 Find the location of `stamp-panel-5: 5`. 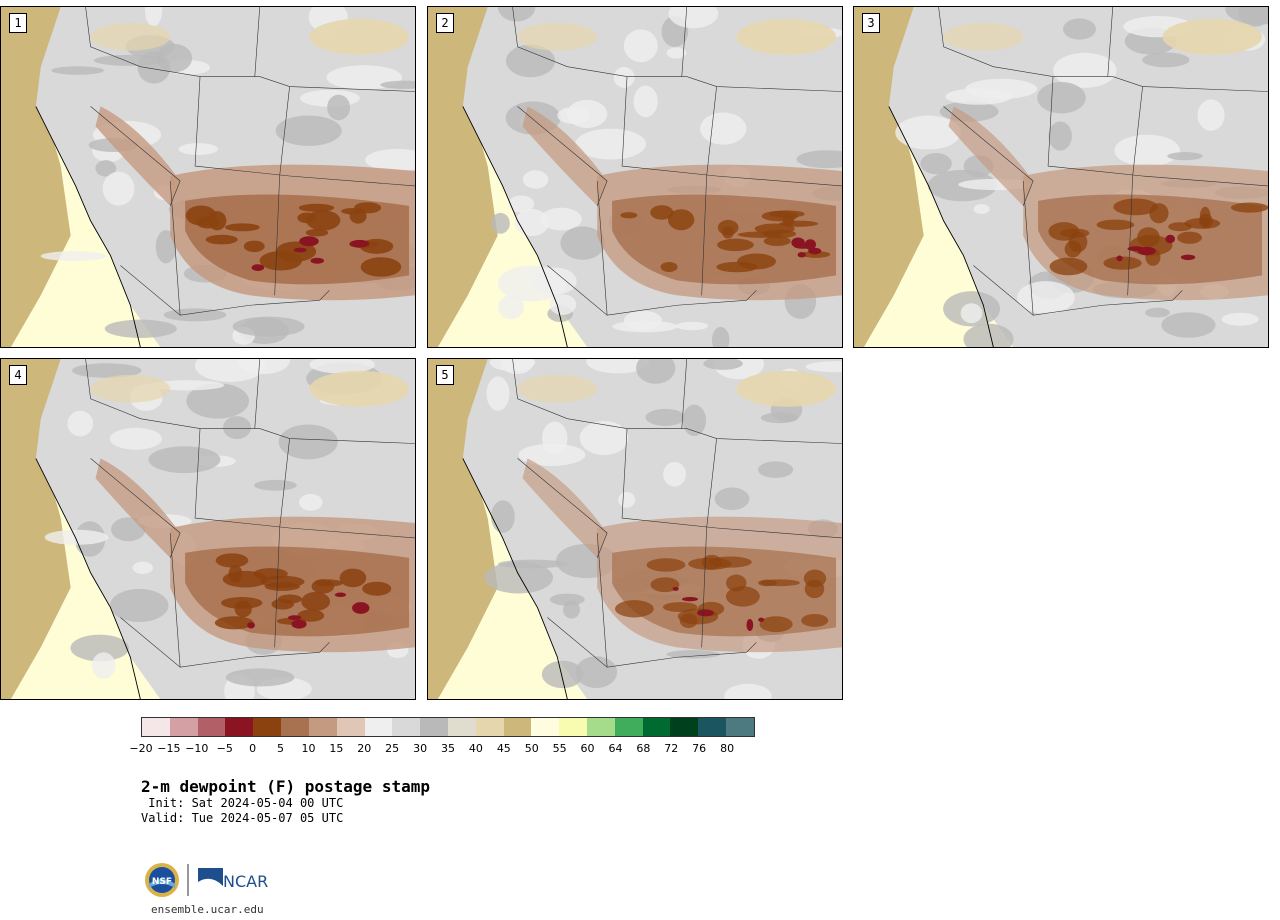

stamp-panel-5: 5 is located at coordinates (635, 529).